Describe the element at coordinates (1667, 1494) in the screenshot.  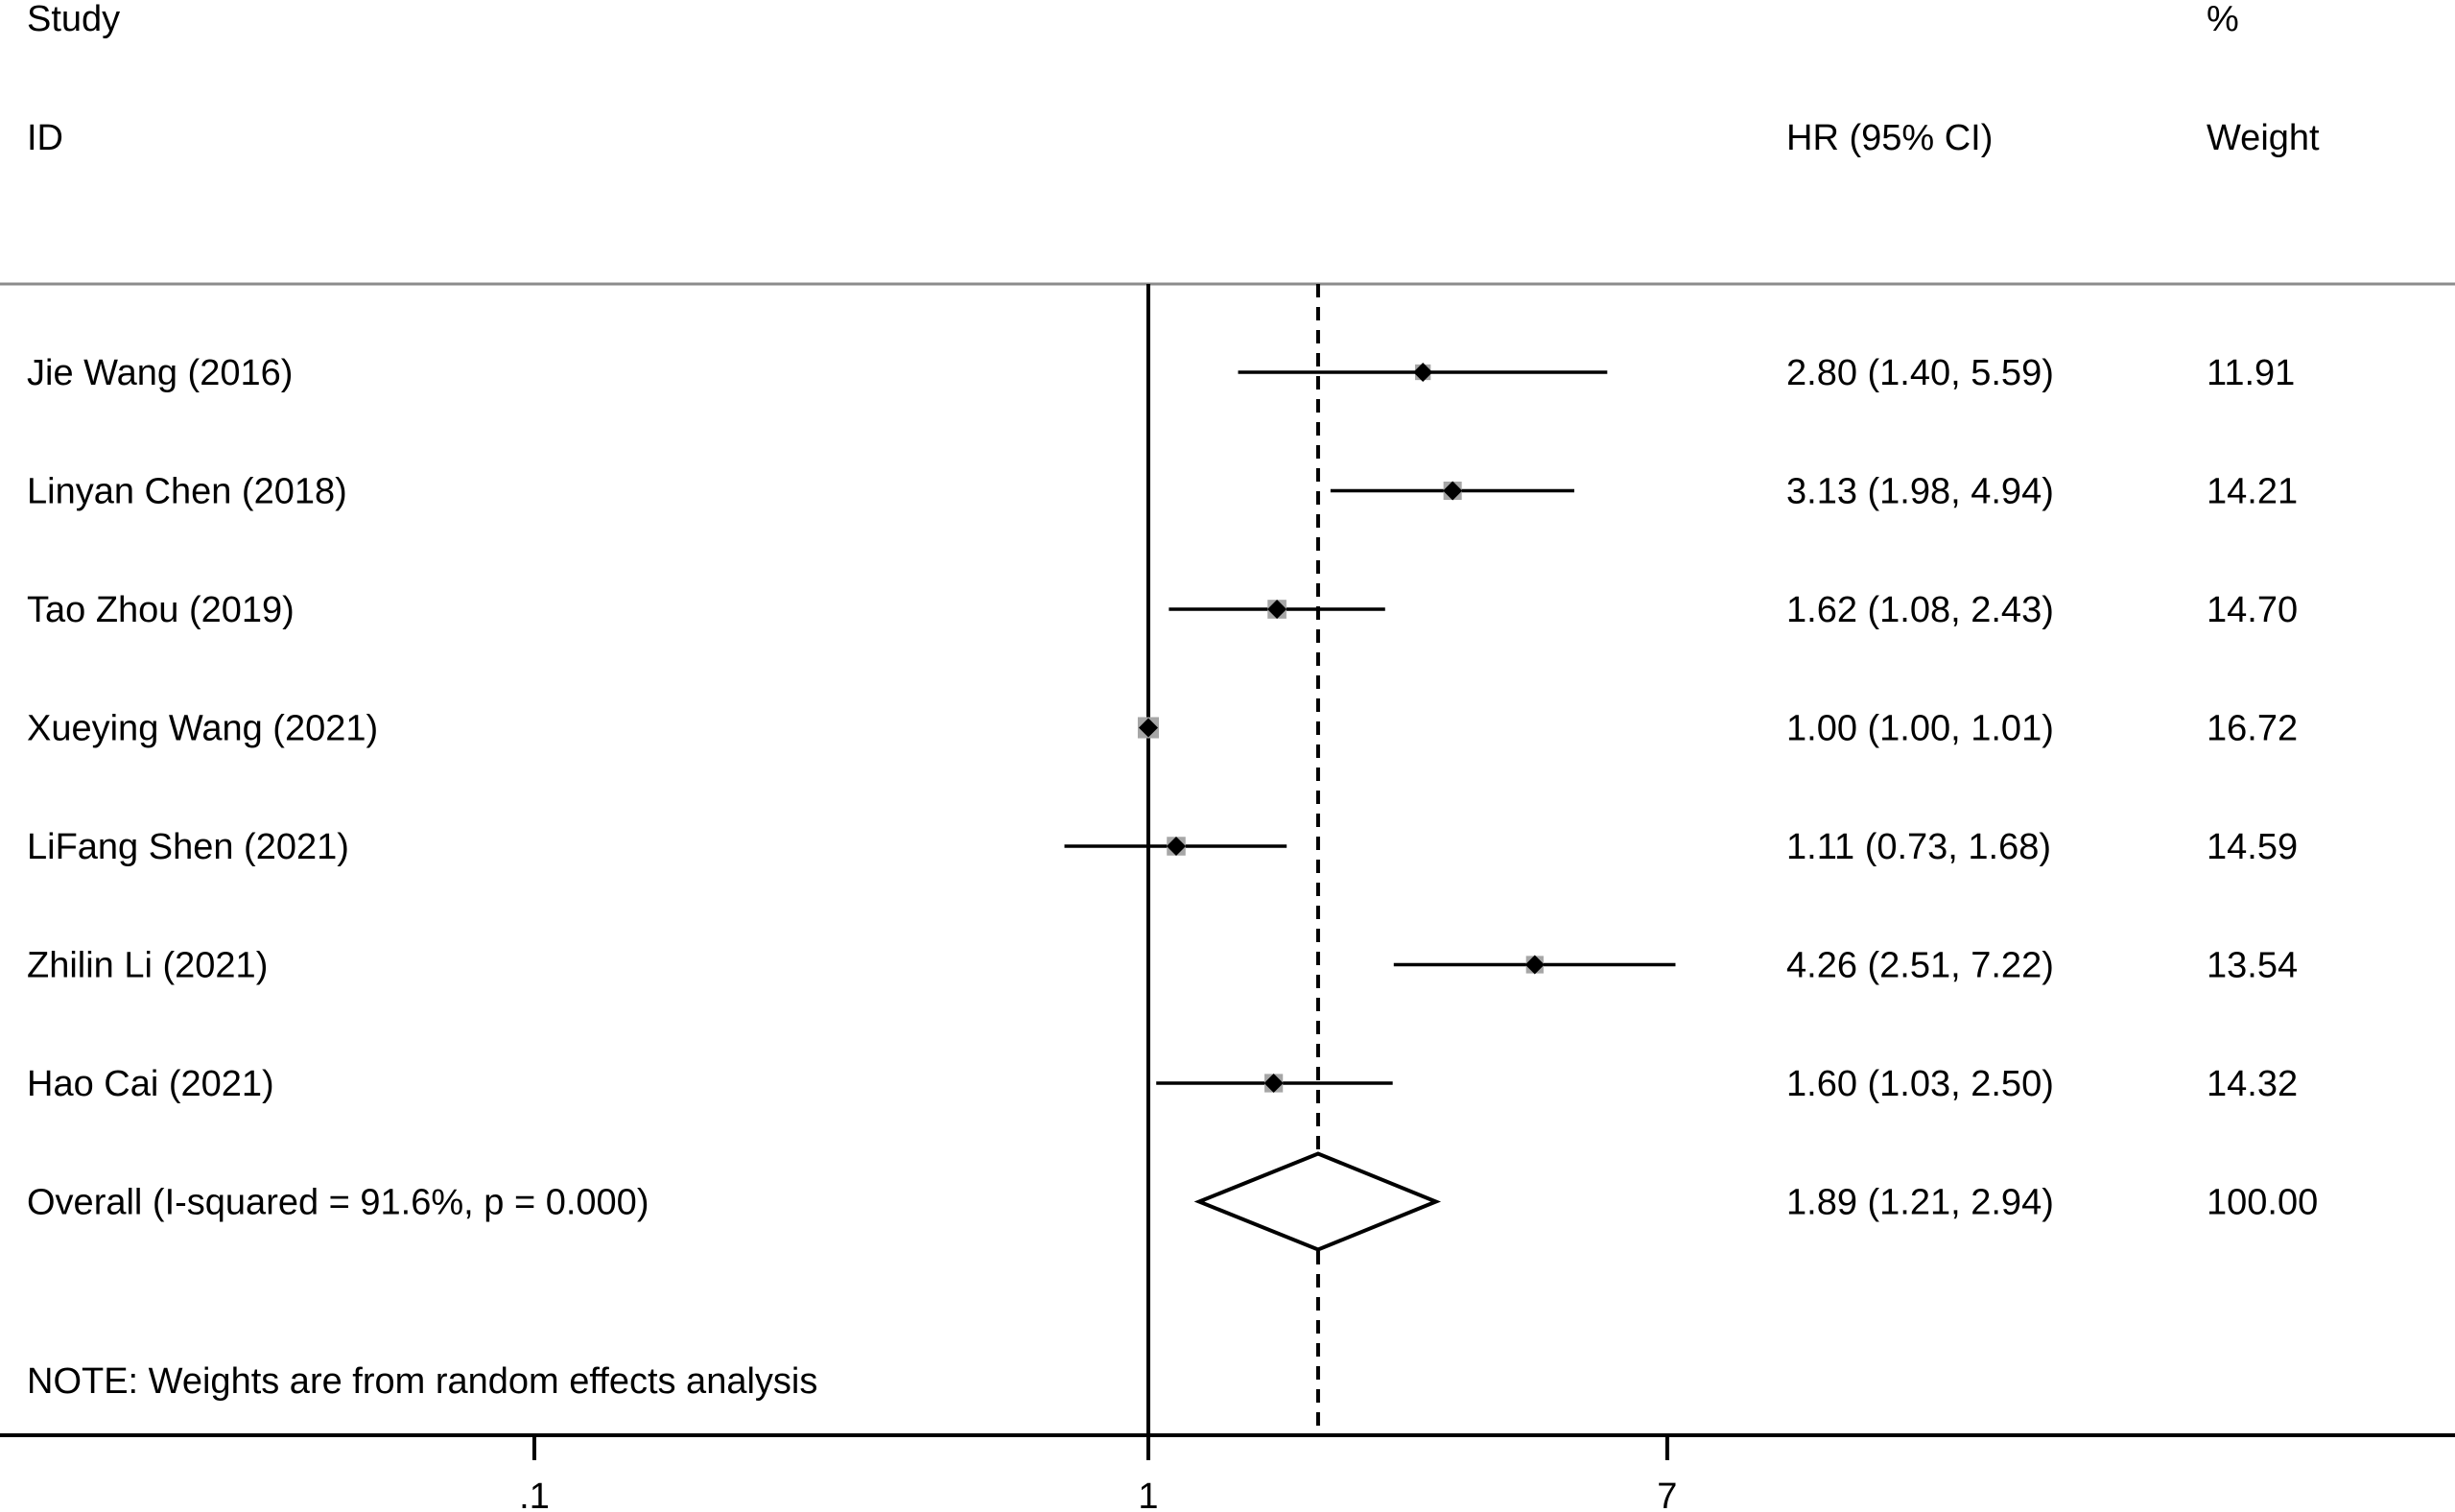
I see `x-tick-label: 7` at that location.